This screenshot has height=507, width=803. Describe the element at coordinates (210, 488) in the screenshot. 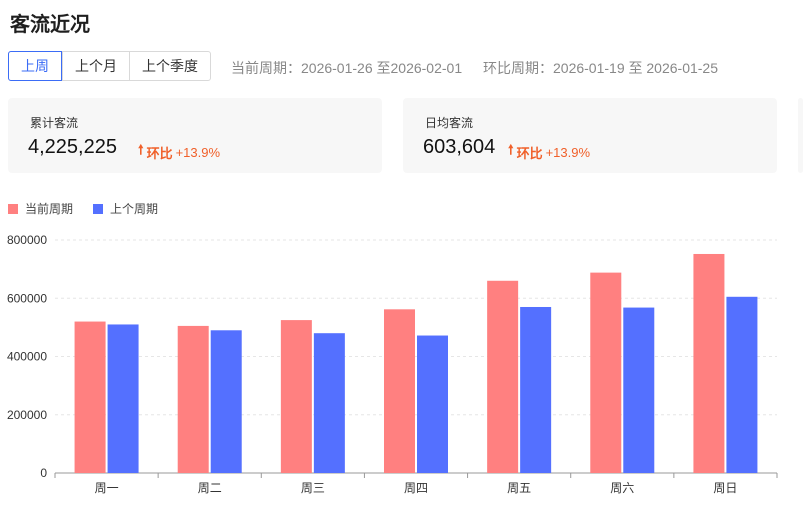

I see `x-tick-label: 周二` at that location.